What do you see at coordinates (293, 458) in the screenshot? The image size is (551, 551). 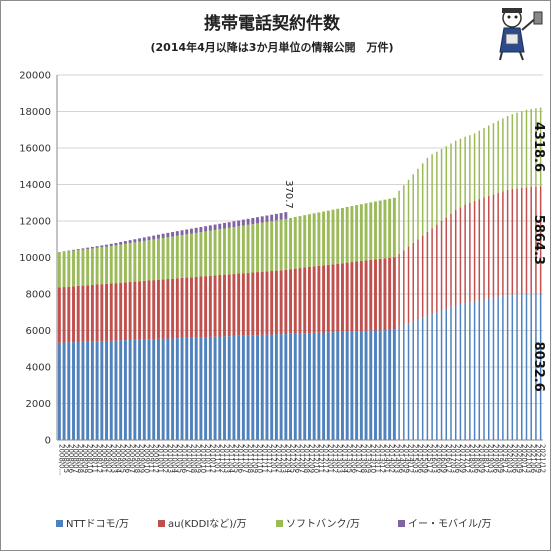 I see `x-tick-label: 2012/05` at bounding box center [293, 458].